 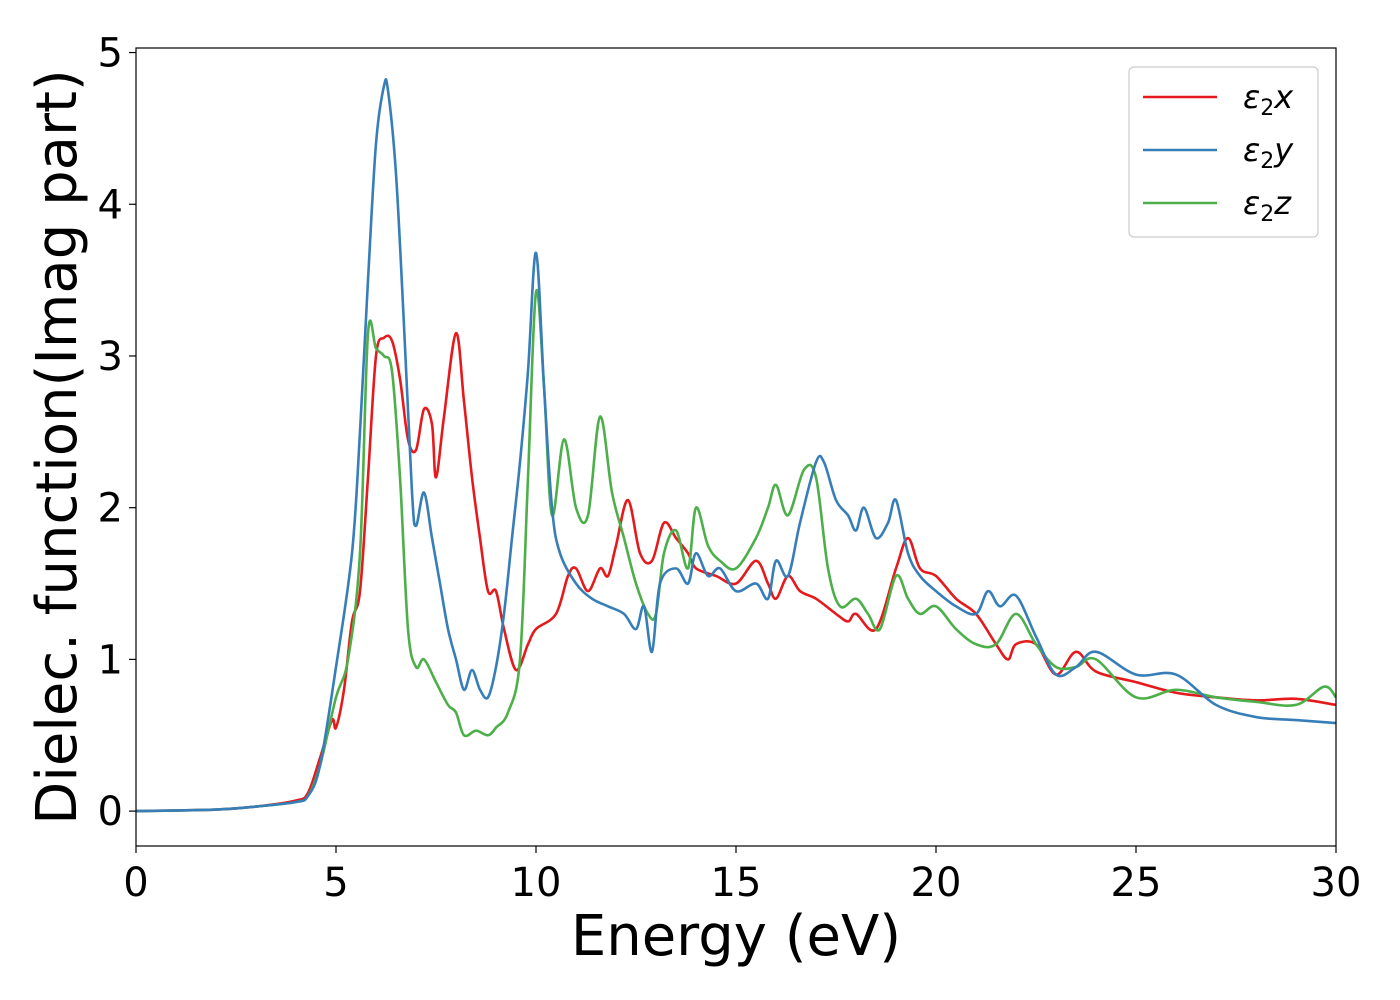 I want to click on y-tick-label: 5, so click(x=110, y=54).